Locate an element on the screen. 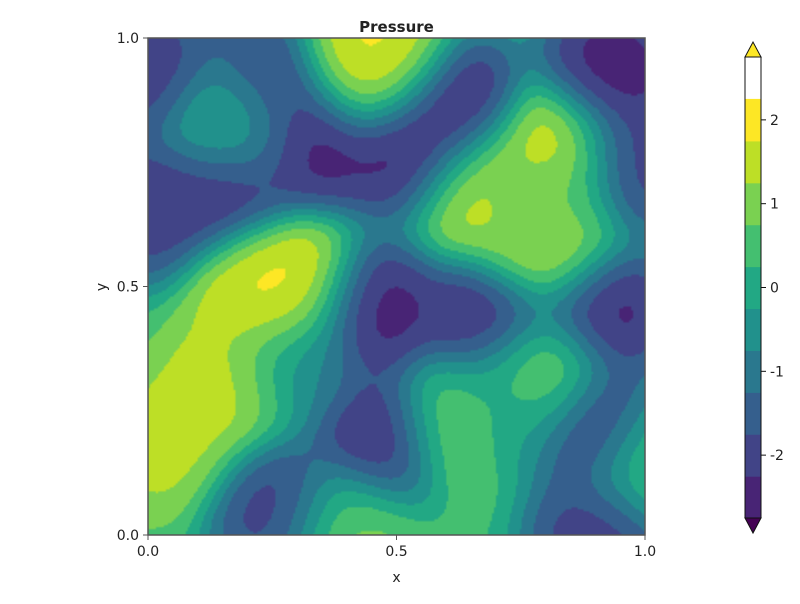  chart-title: Pressure is located at coordinates (396, 27).